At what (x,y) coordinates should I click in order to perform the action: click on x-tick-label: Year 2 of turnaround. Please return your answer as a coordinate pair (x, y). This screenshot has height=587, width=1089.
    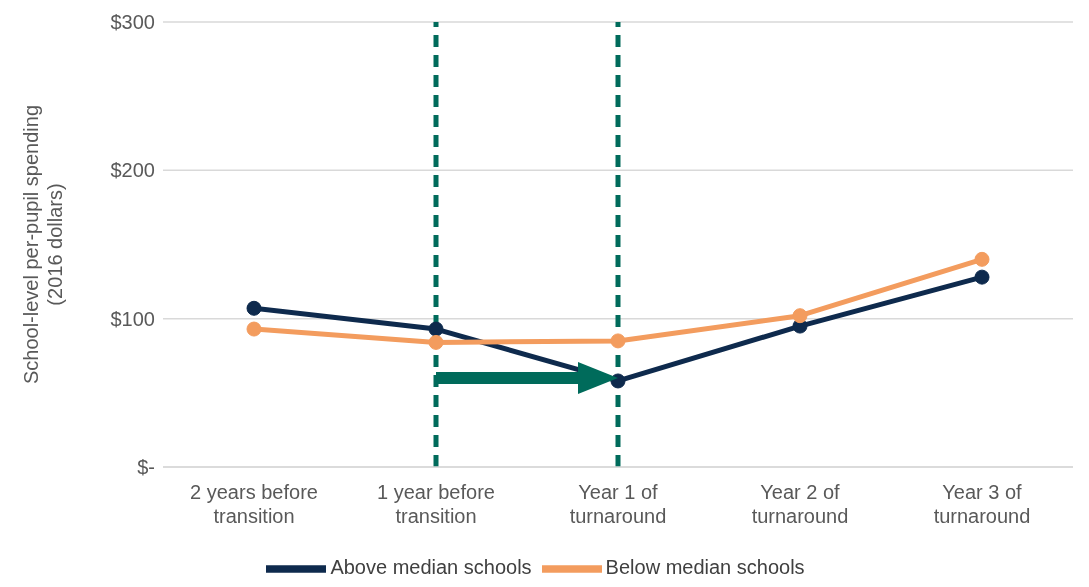
    Looking at the image, I should click on (800, 504).